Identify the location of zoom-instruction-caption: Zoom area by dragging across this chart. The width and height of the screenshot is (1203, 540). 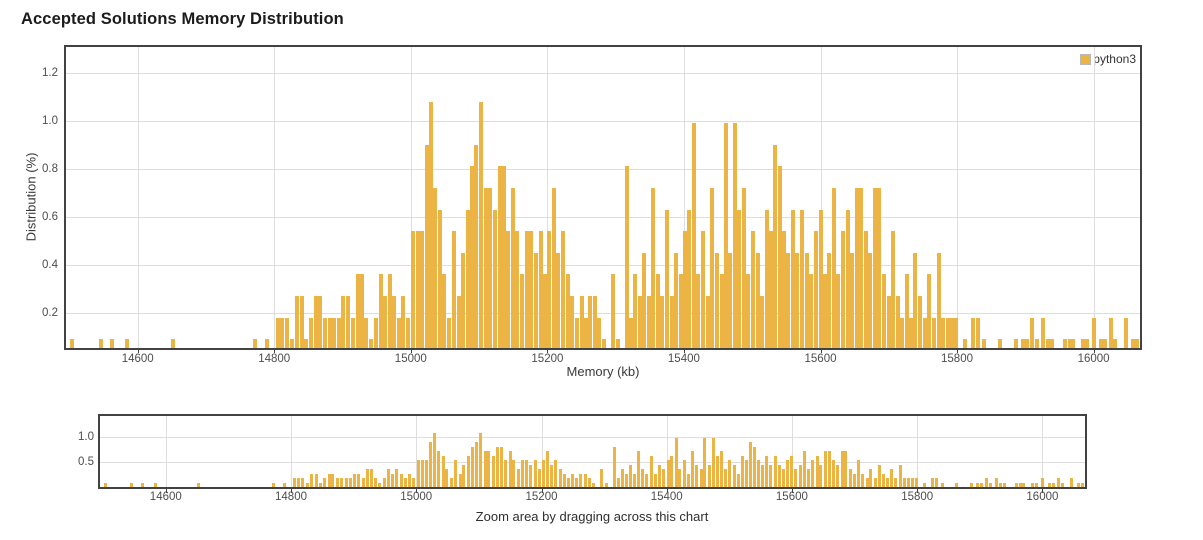
(592, 516).